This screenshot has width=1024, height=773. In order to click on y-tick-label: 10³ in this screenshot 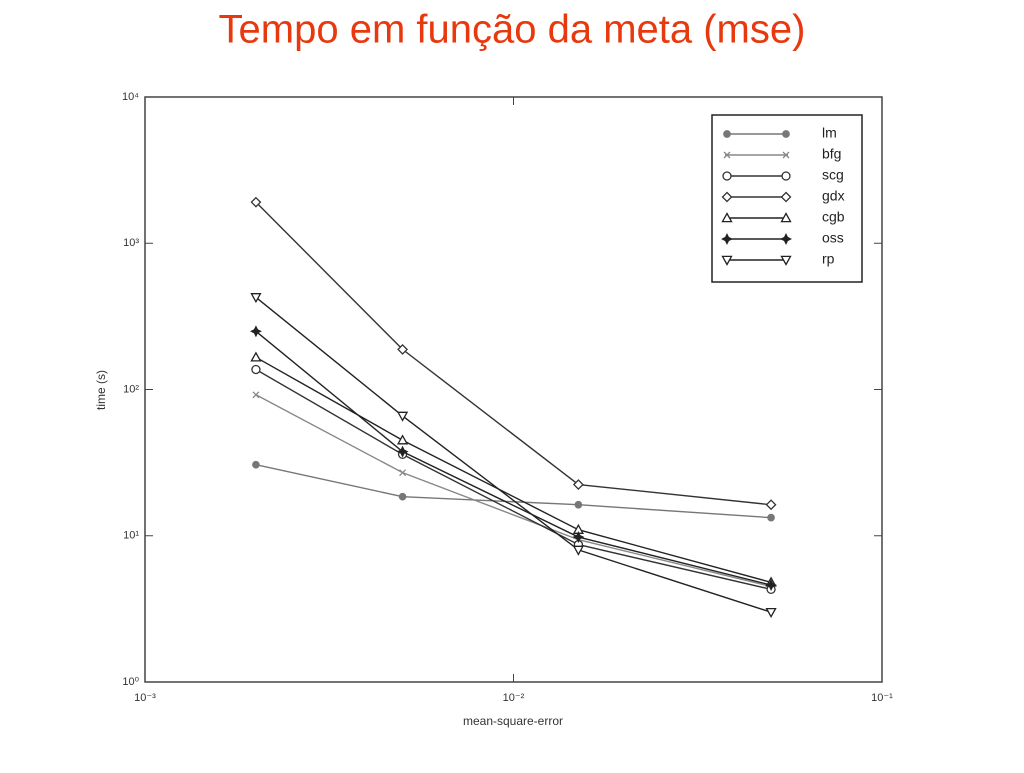, I will do `click(131, 243)`.